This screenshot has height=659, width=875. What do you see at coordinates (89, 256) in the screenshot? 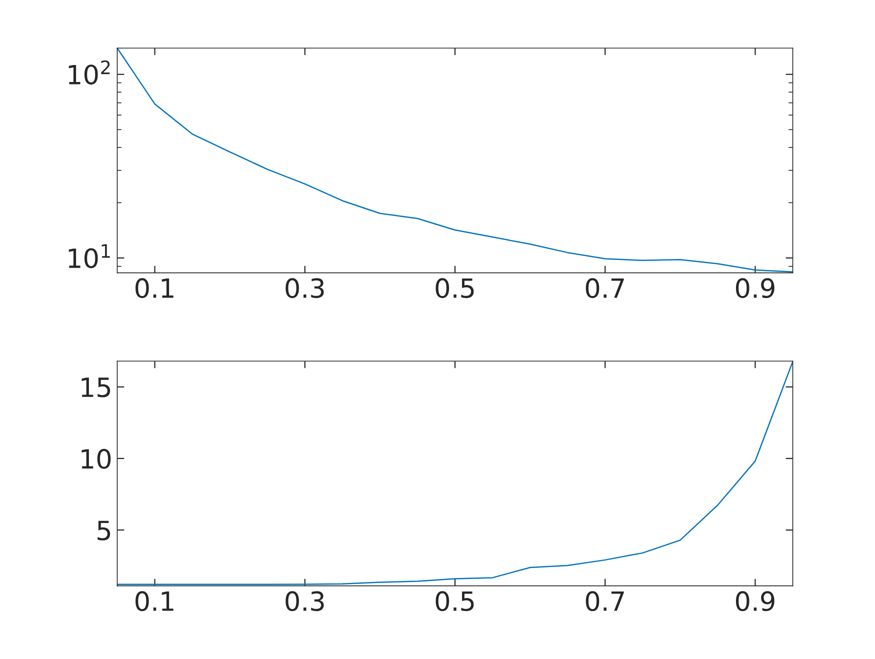
I see `y-tick-label: 10$^{1}$` at bounding box center [89, 256].